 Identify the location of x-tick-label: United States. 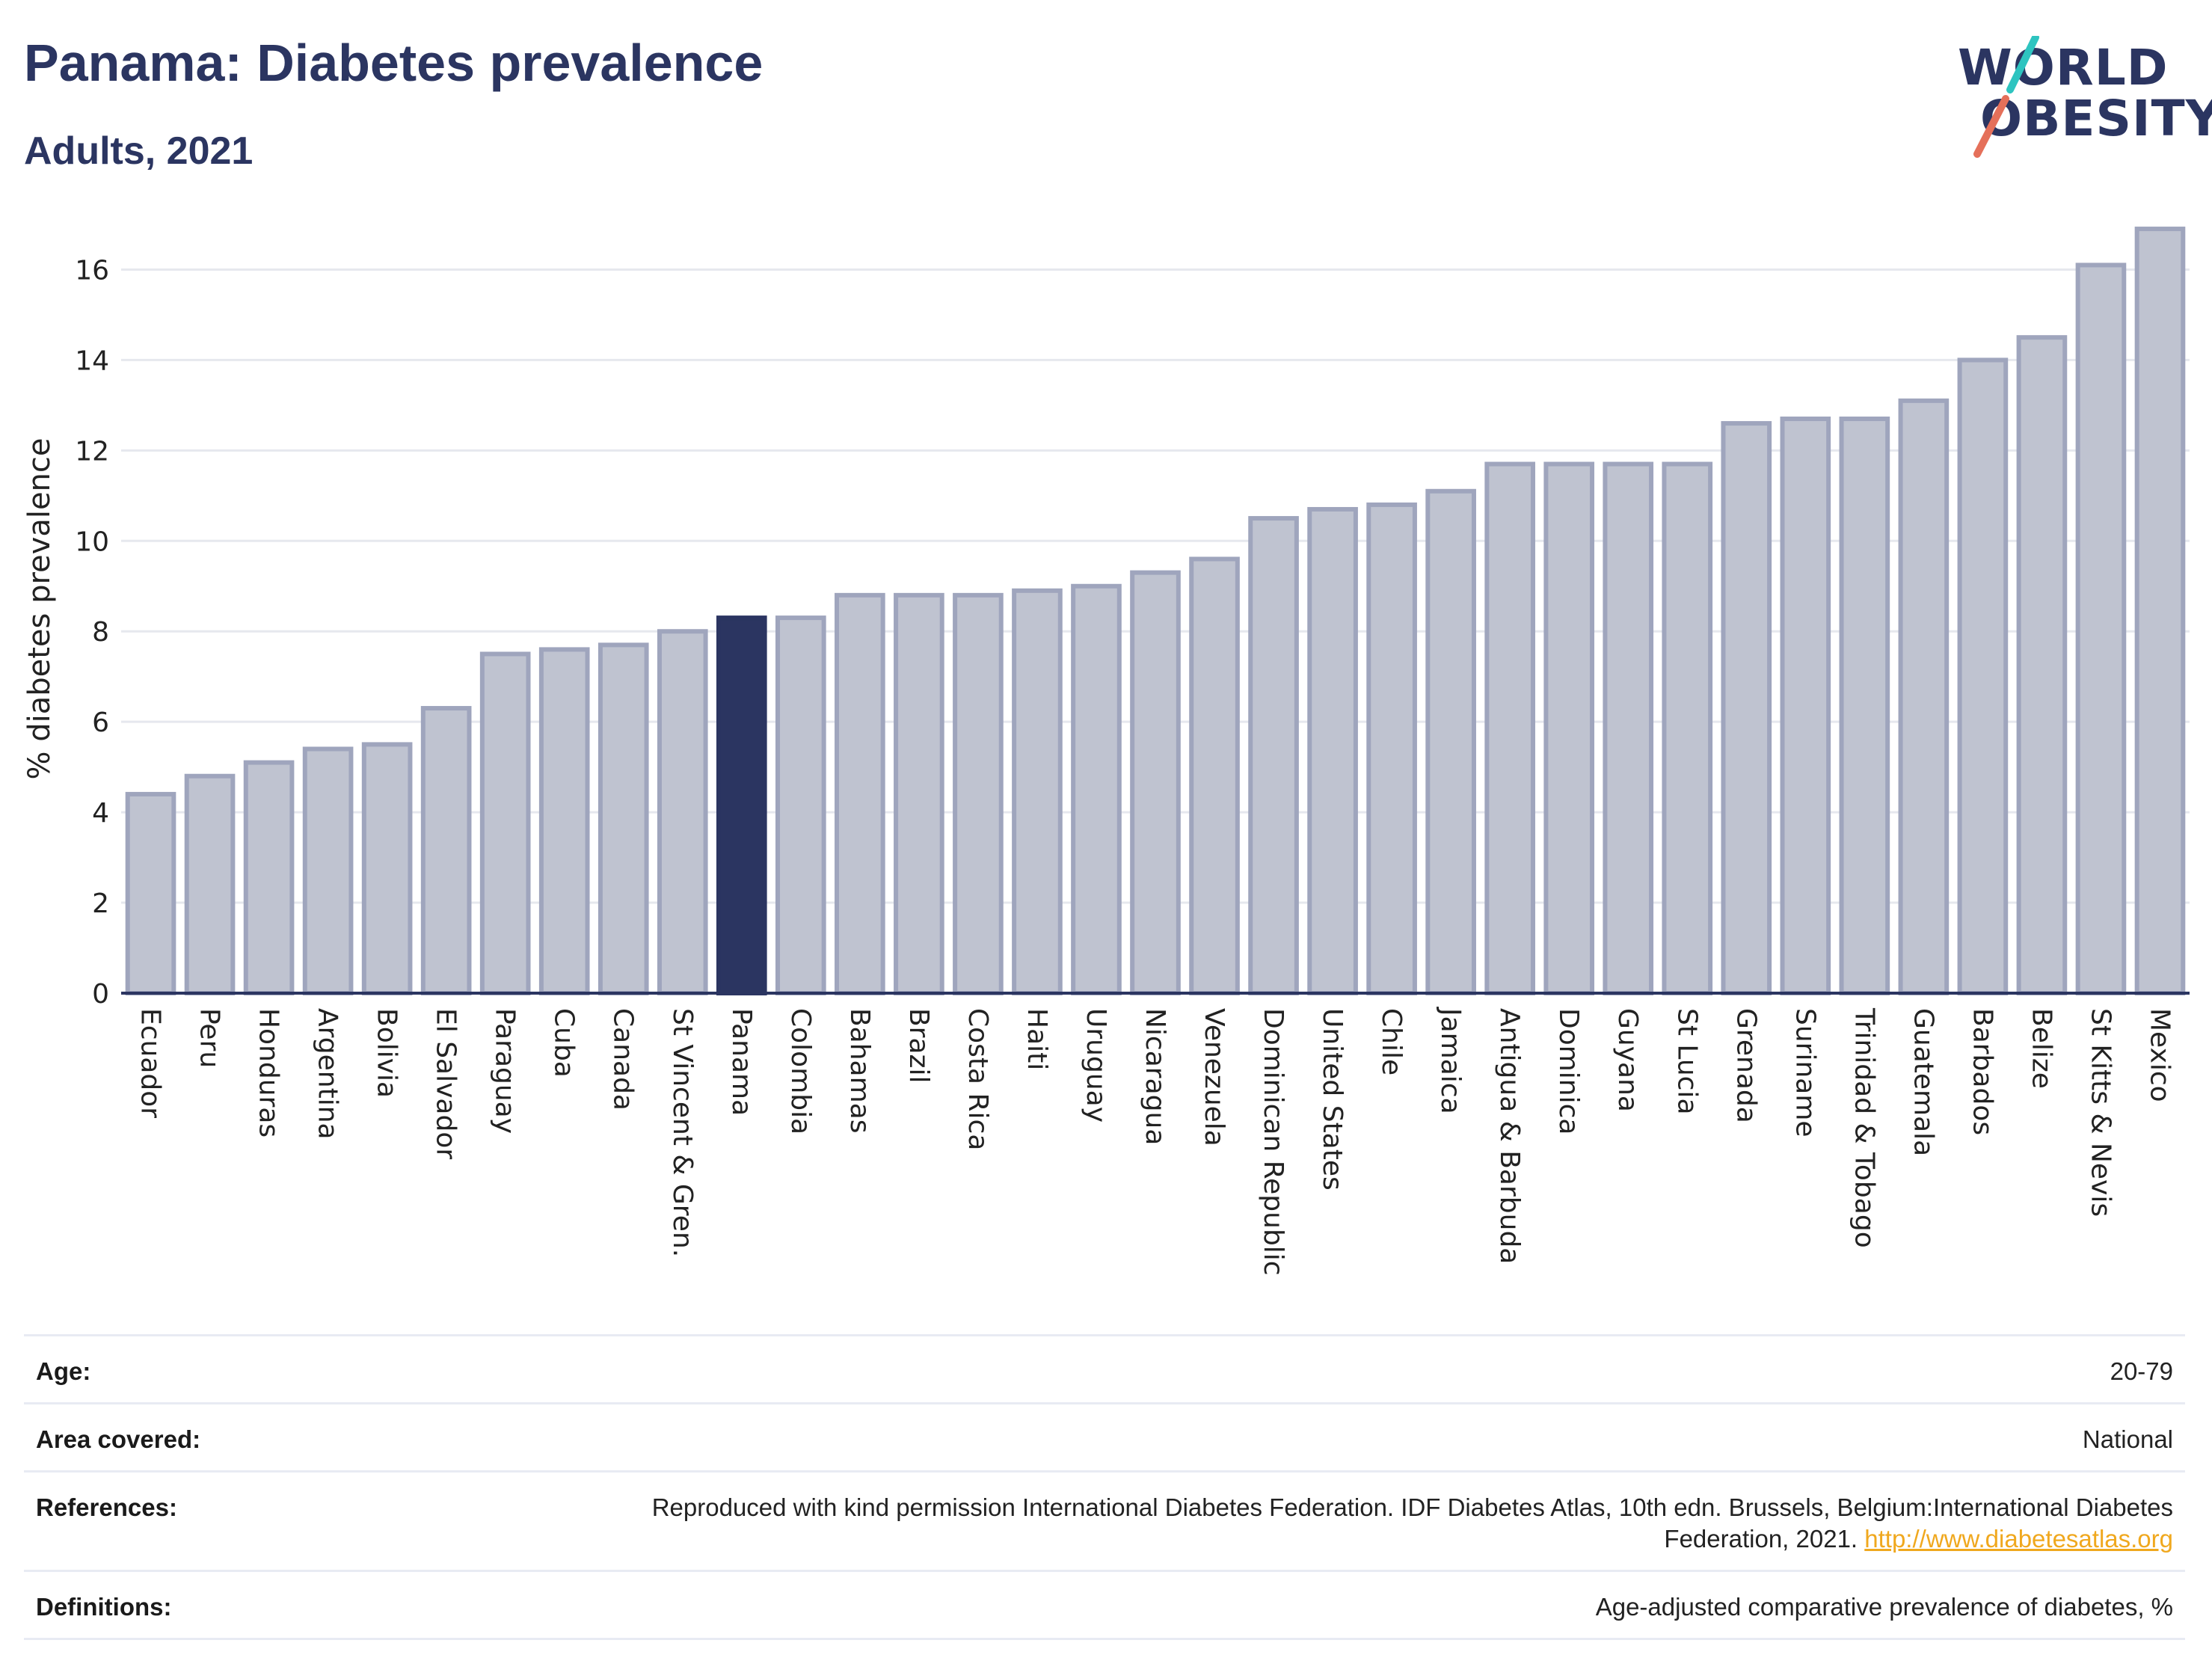
(1332, 1099).